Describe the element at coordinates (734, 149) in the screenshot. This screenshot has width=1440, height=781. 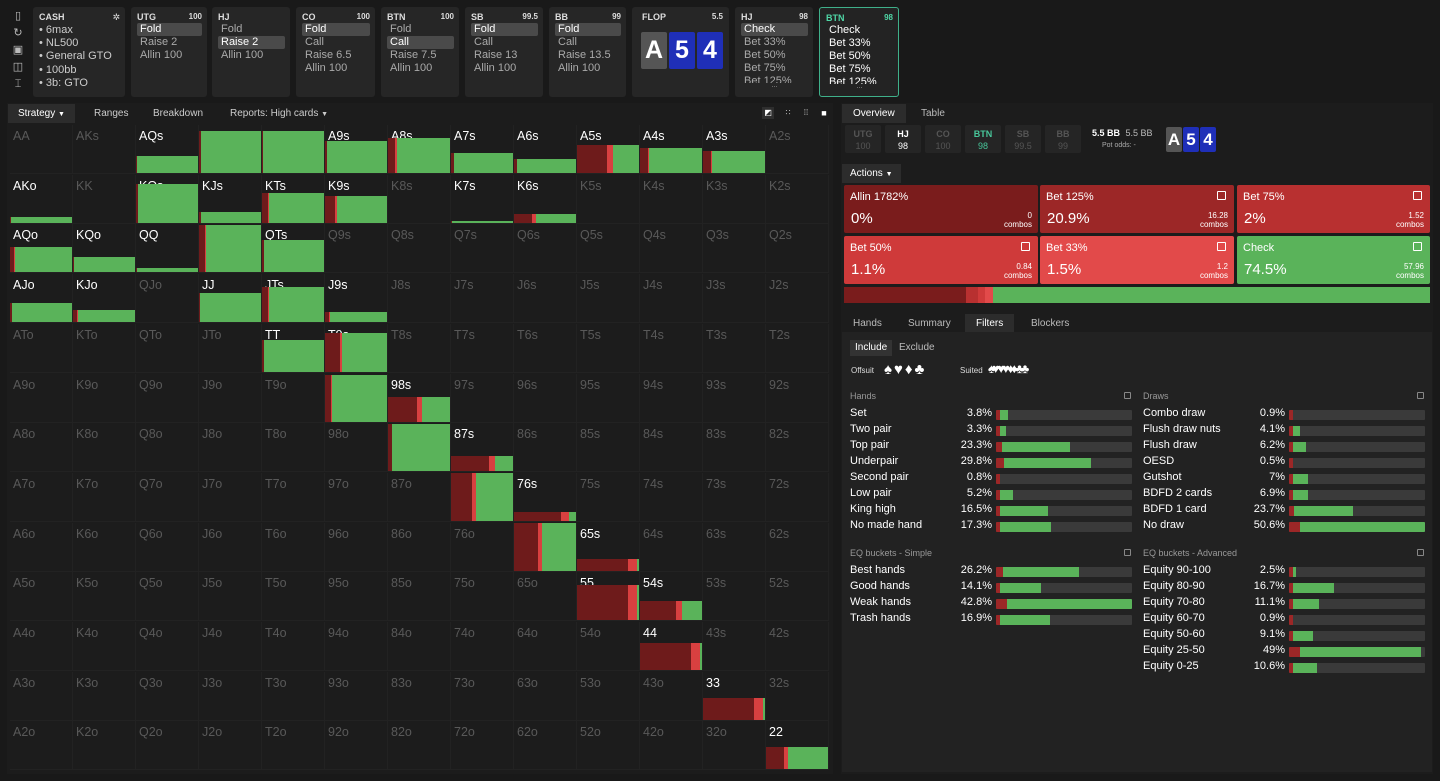
I see `hand-cell-A3s: A3s` at that location.